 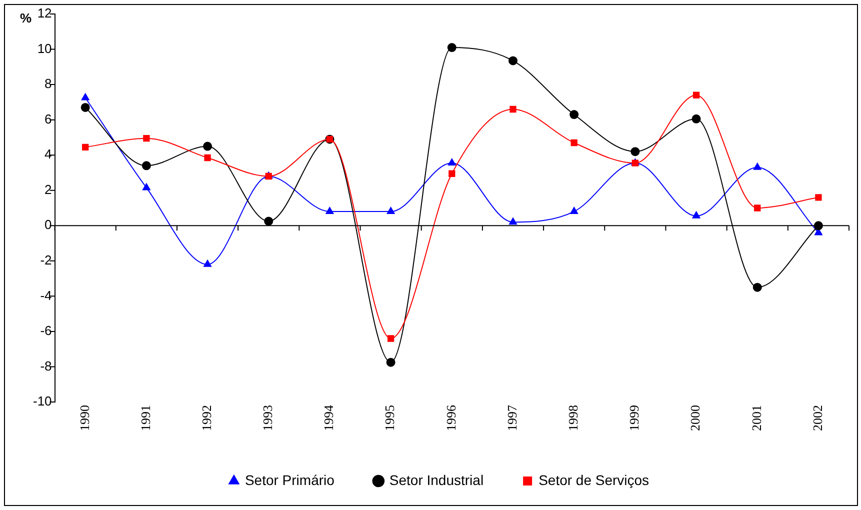 I want to click on x-tick-label: 2002, so click(x=817, y=418).